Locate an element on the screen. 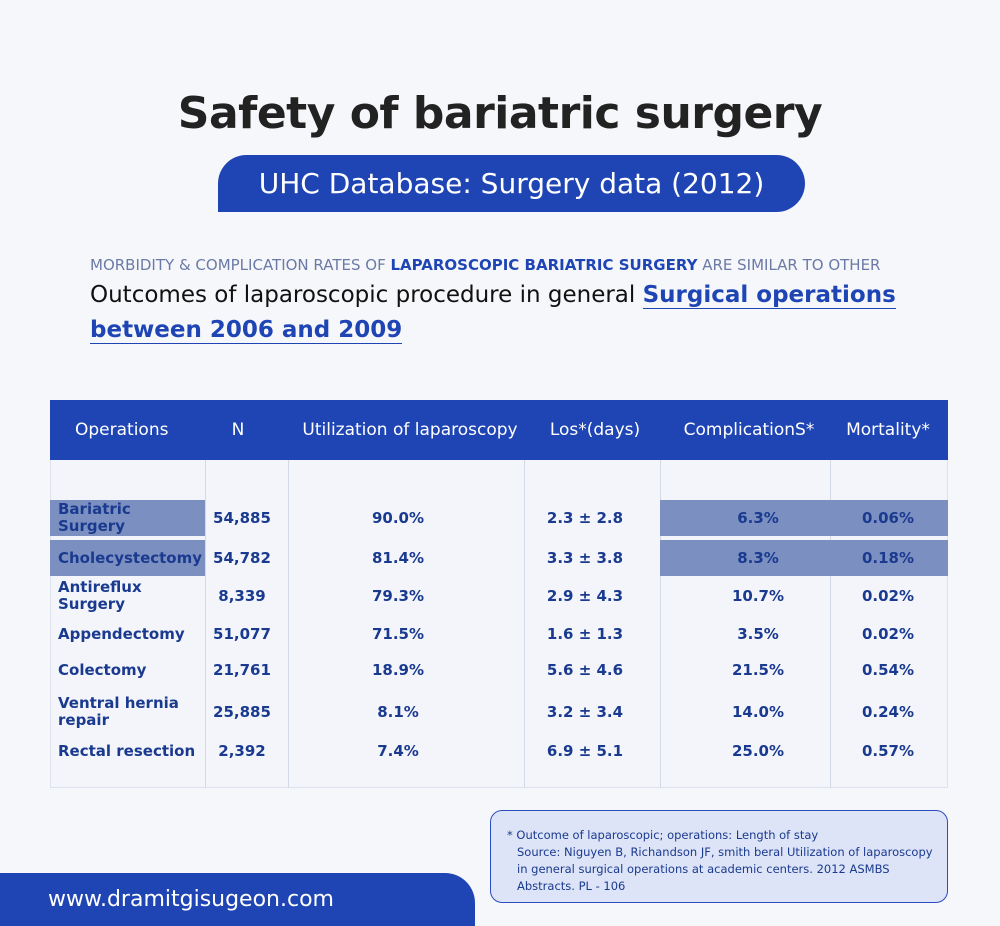 Image resolution: width=1000 pixels, height=926 pixels. subtitle: UHC Database: Surgery data (2012) is located at coordinates (511, 183).